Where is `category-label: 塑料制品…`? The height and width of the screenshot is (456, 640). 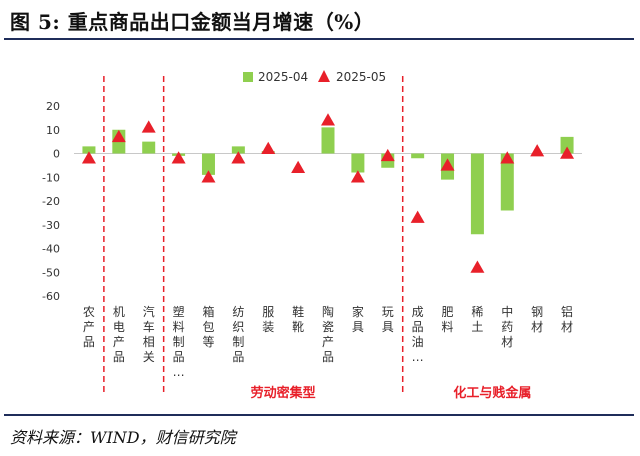
category-label: 塑料制品… is located at coordinates (179, 341).